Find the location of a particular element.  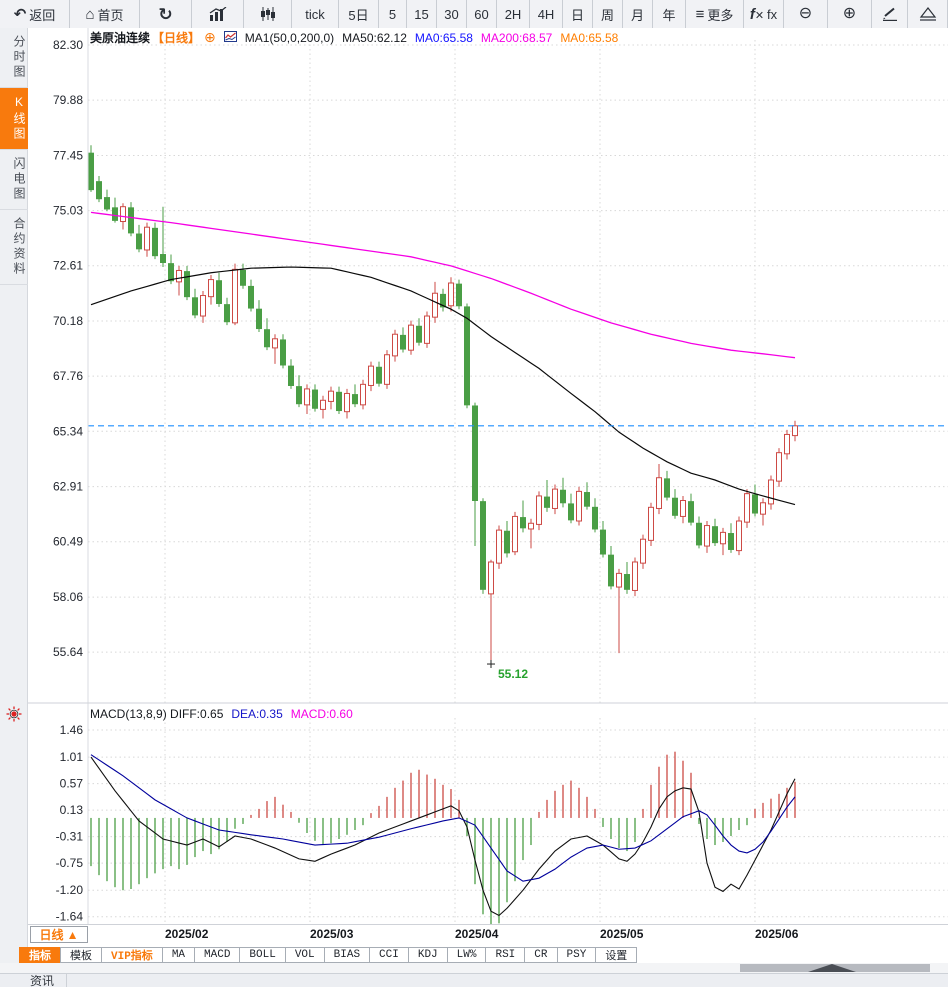

toolbar-button-candle-chart is located at coordinates (268, 14).